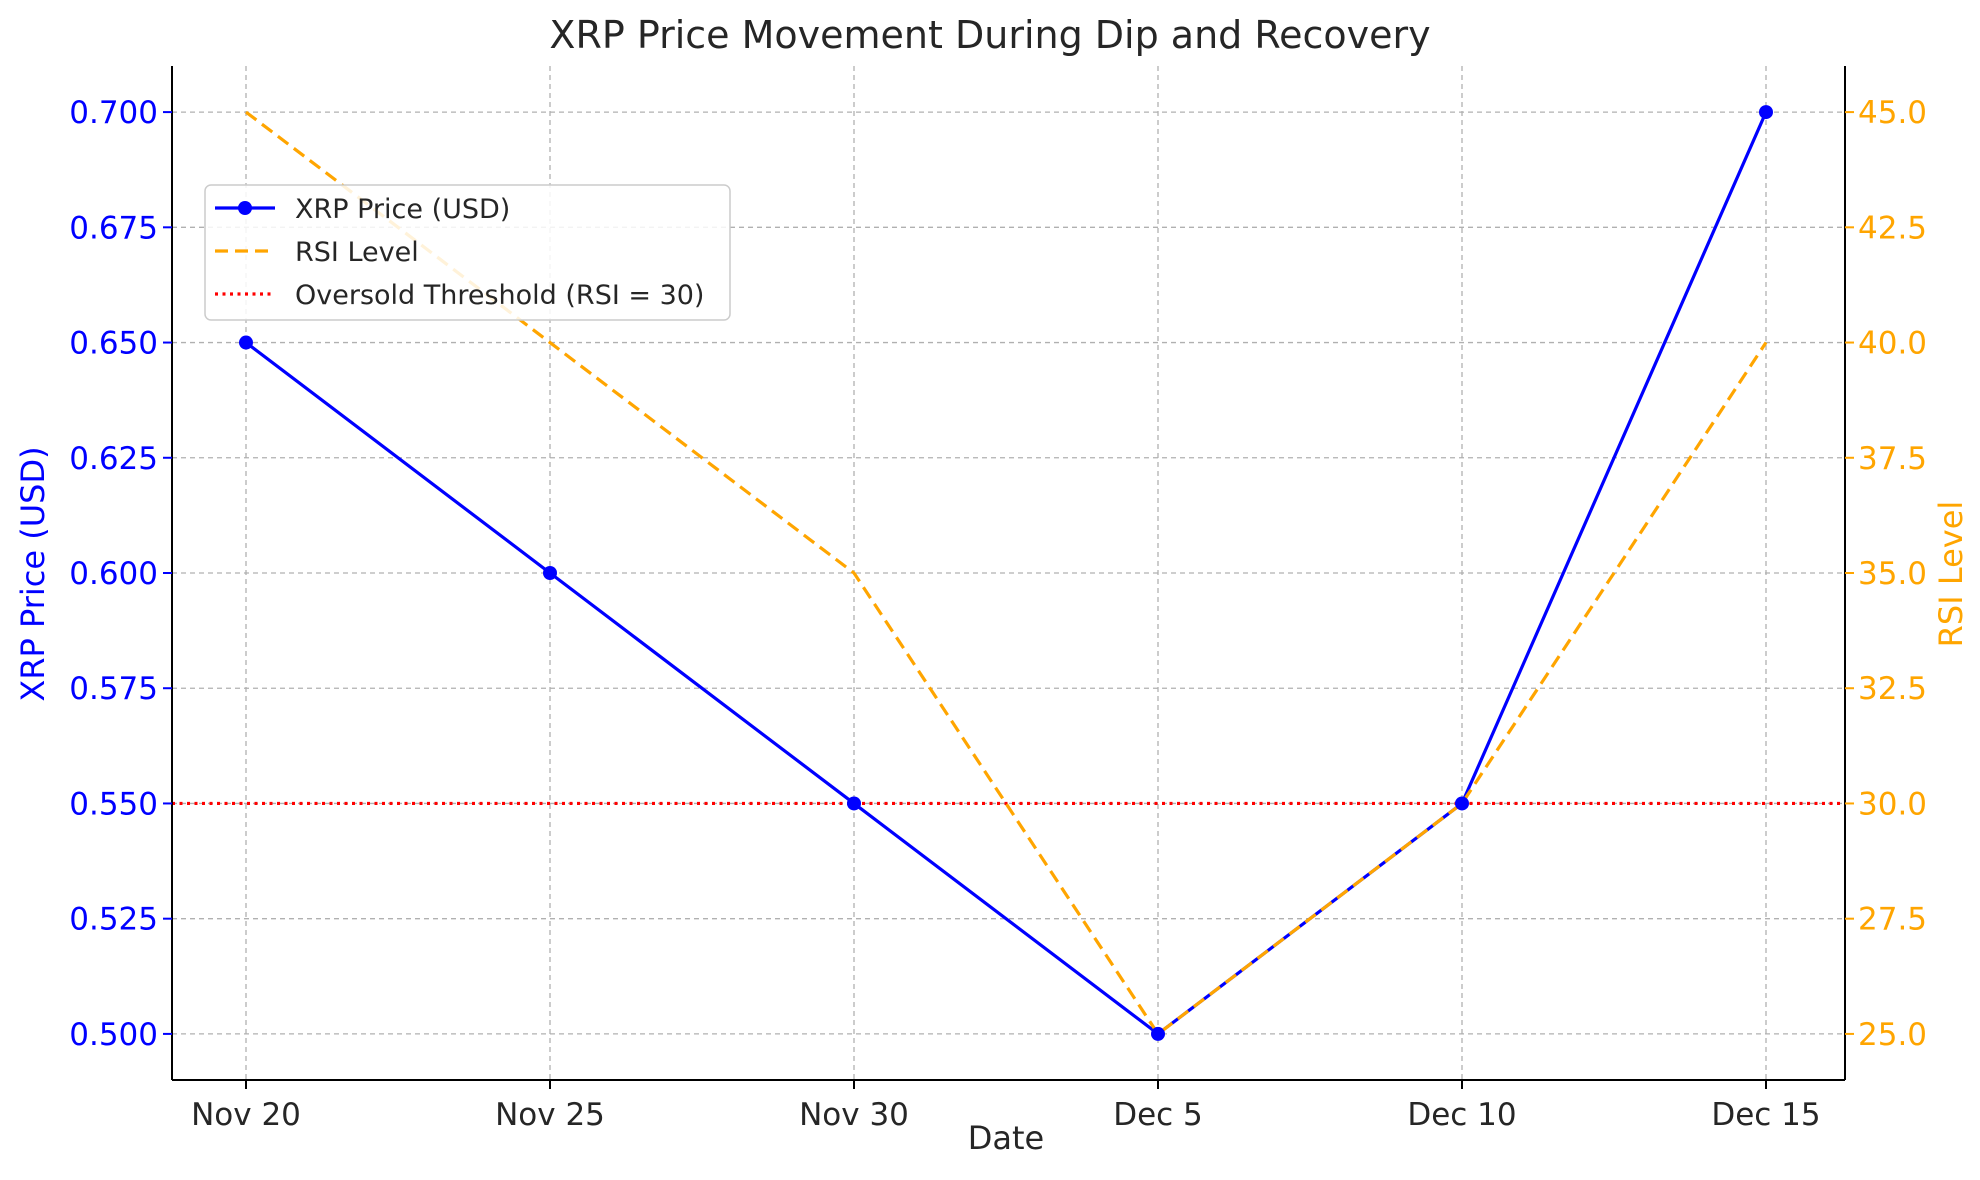  Describe the element at coordinates (113, 804) in the screenshot. I see `y-tick-label: 0.550` at that location.